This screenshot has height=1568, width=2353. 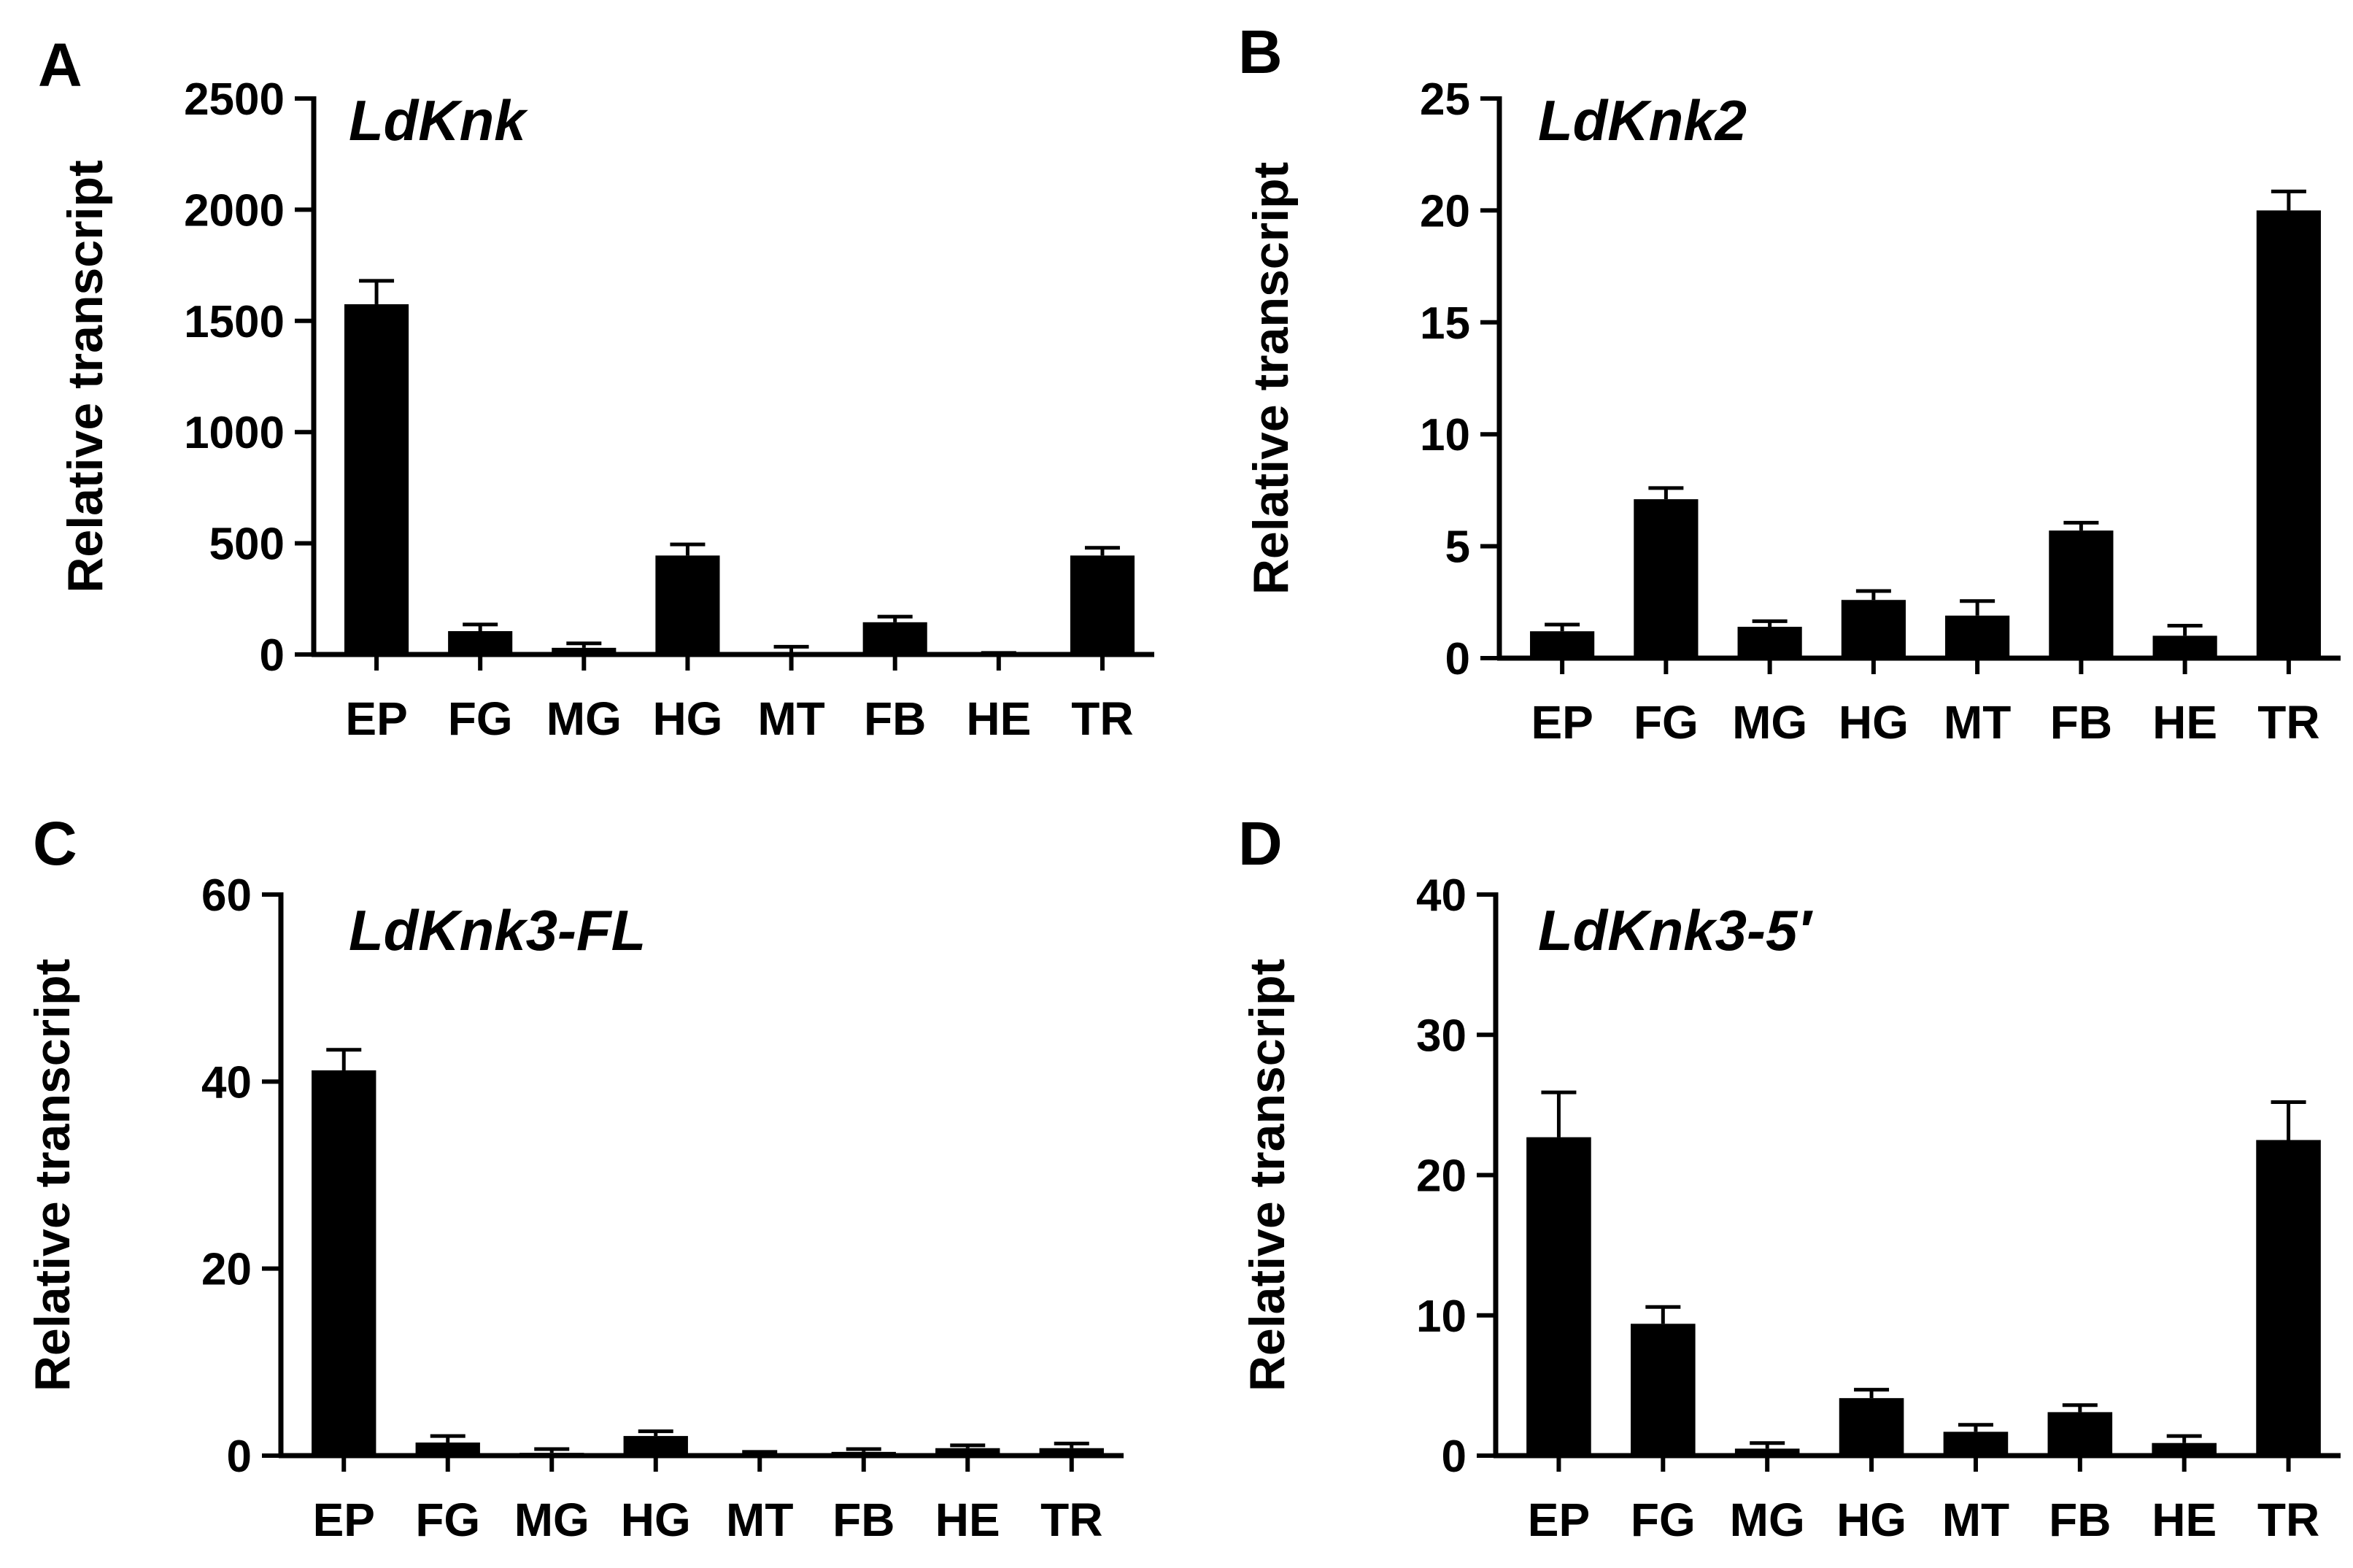 What do you see at coordinates (235, 99) in the screenshot?
I see `y-tick-label: 2500` at bounding box center [235, 99].